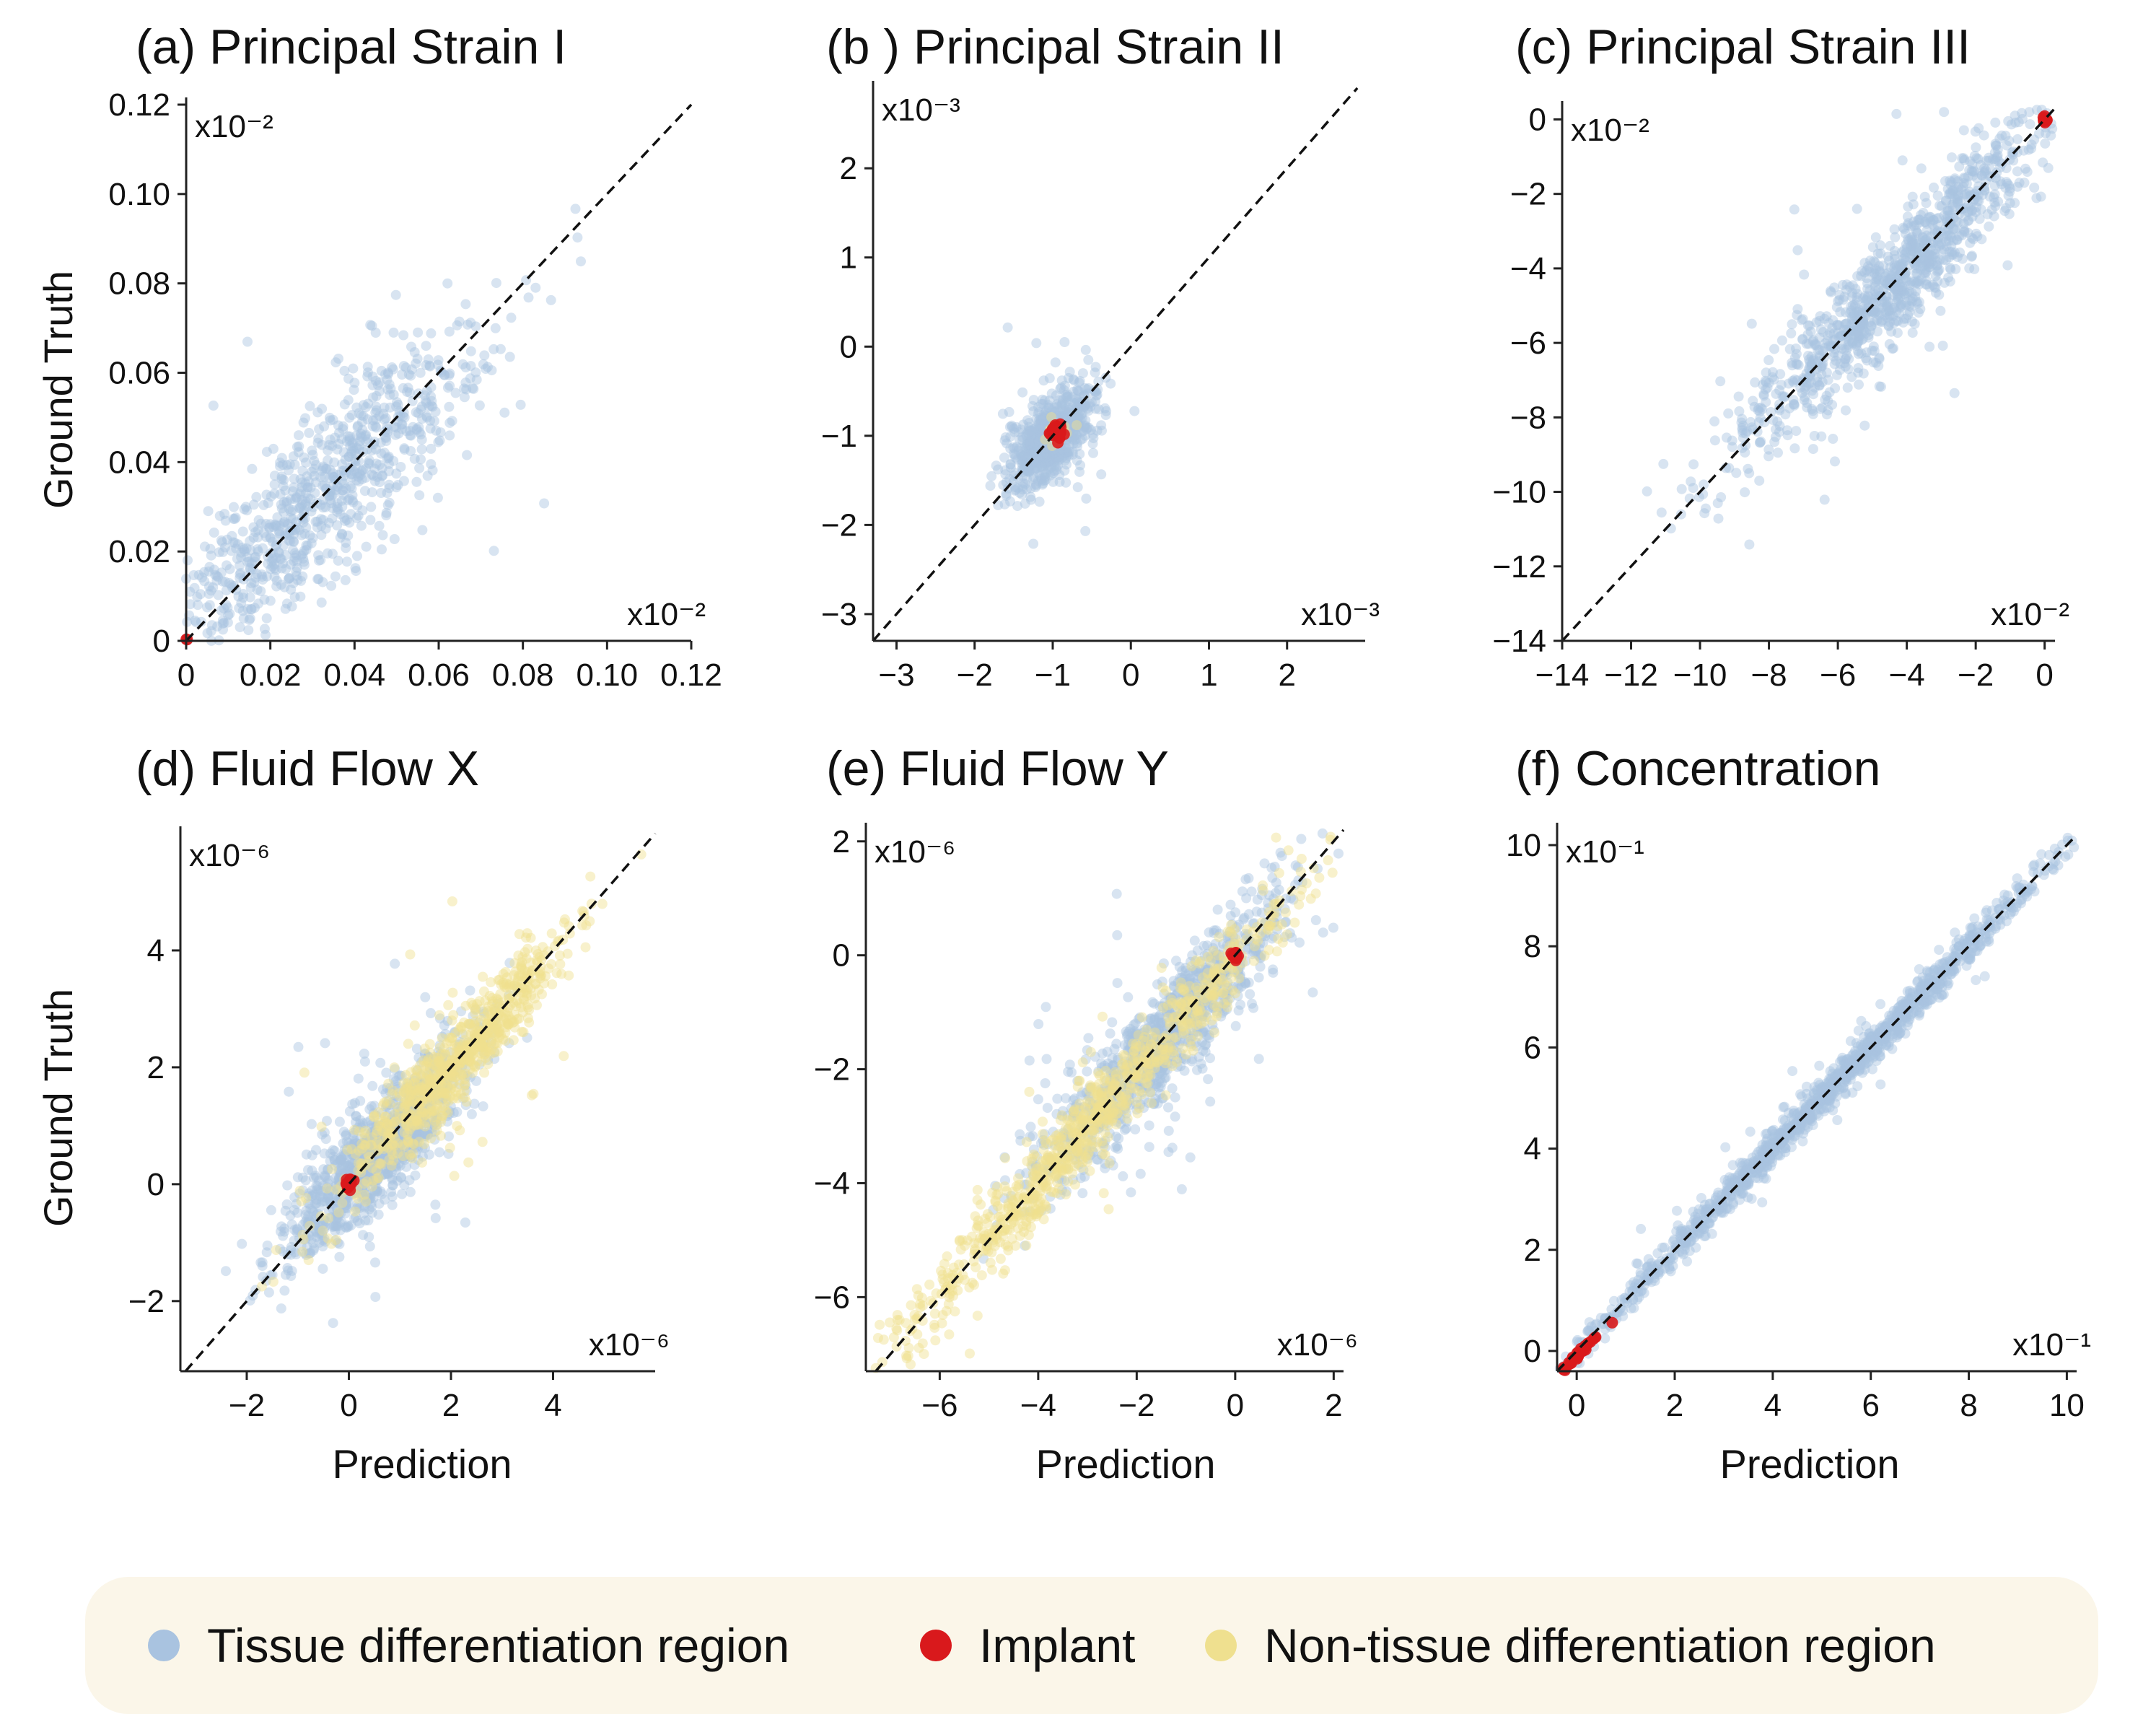 This screenshot has height=1714, width=2156. Describe the element at coordinates (1743, 46) in the screenshot. I see `panel-title: (c) Principal Strain III` at that location.